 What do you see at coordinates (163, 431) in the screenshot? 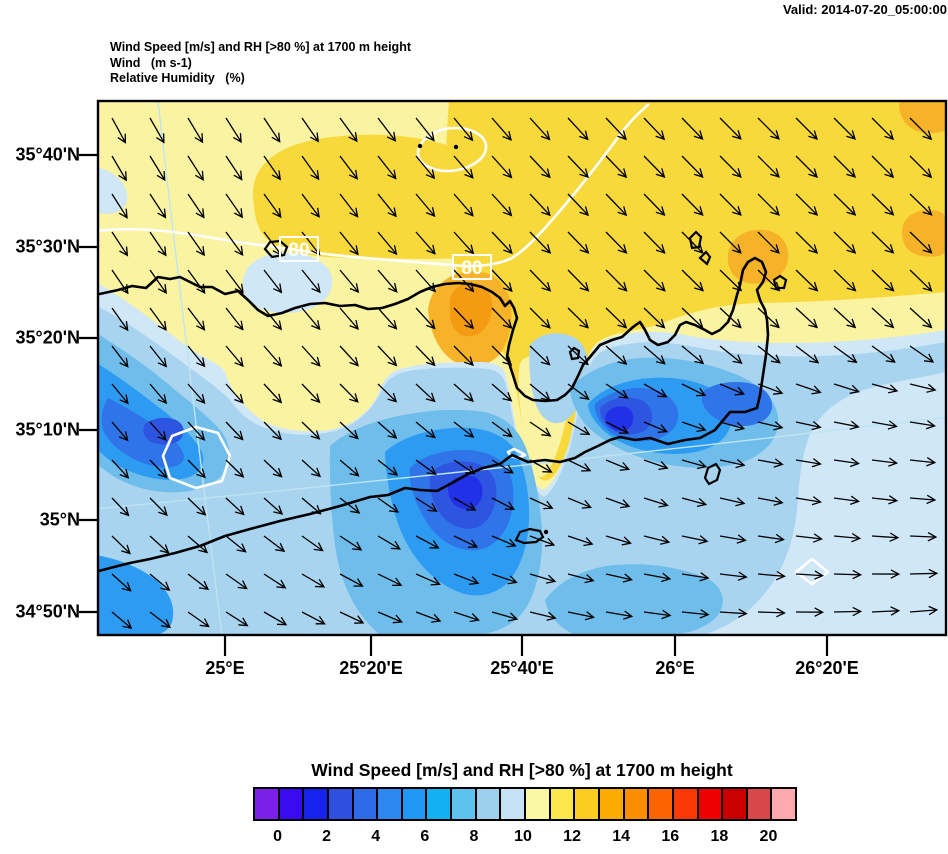
I see `fill-region-blue-royal-west` at bounding box center [163, 431].